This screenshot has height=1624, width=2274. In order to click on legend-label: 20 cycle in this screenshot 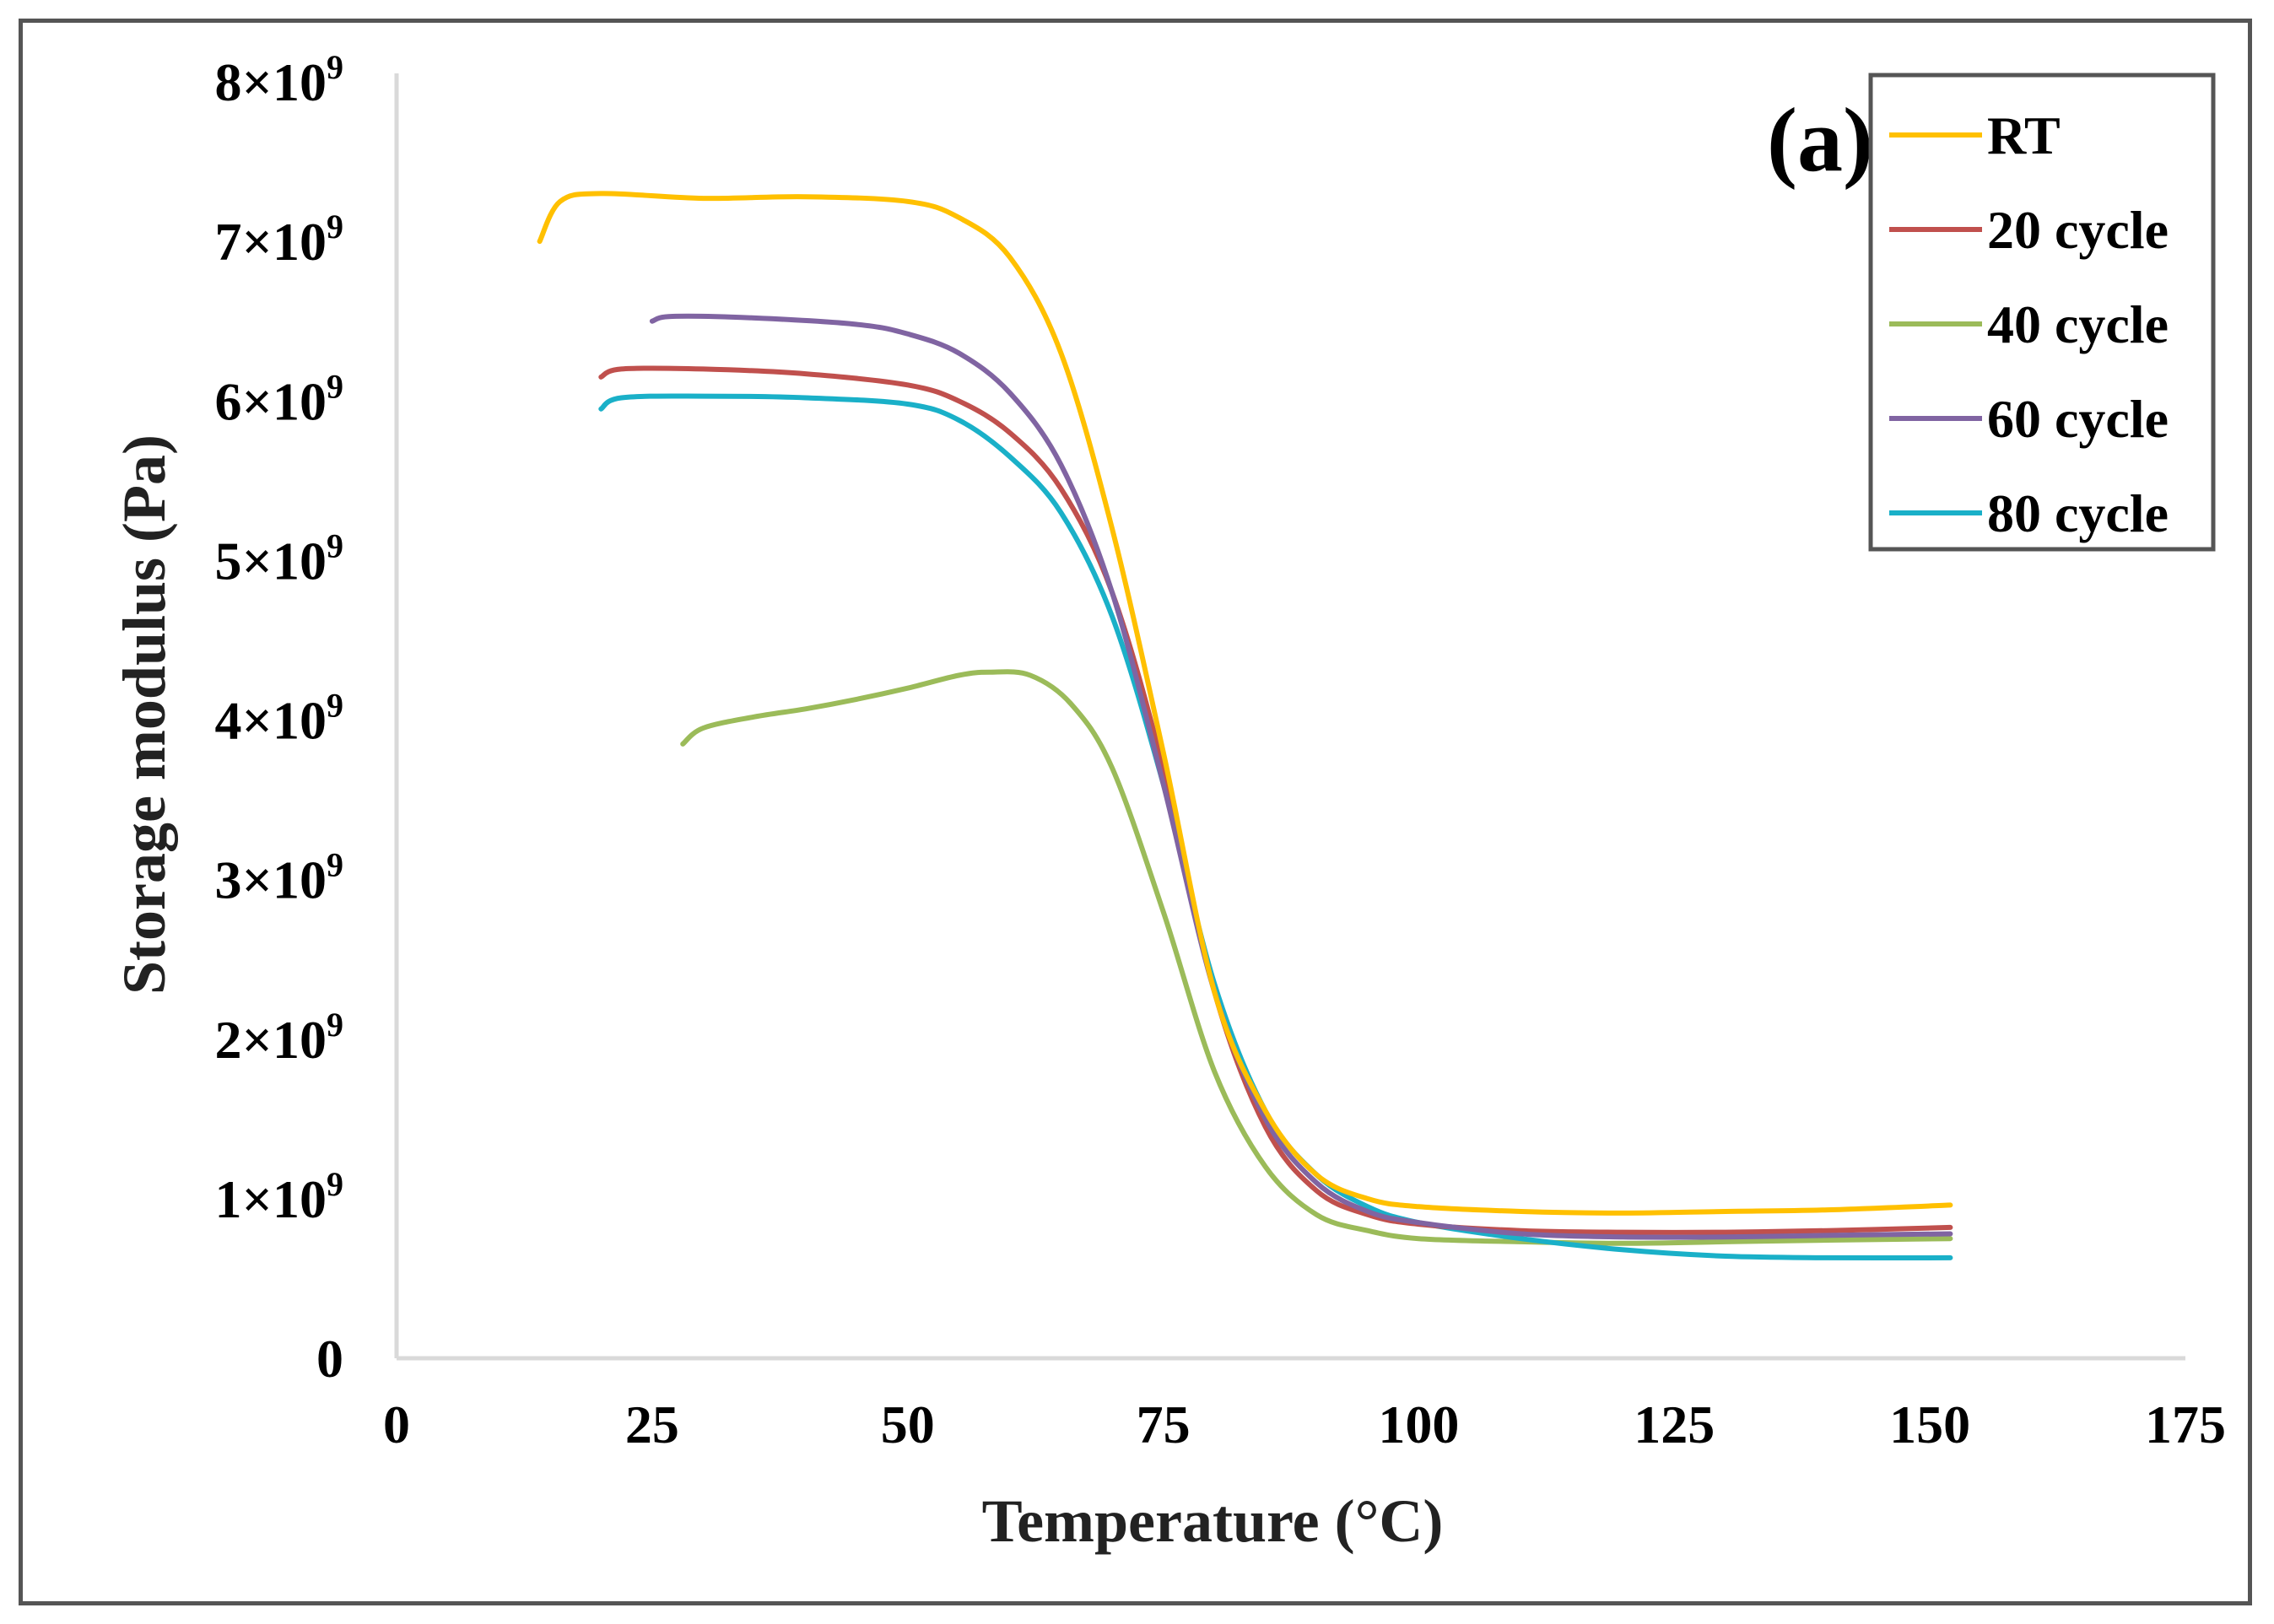, I will do `click(2078, 230)`.